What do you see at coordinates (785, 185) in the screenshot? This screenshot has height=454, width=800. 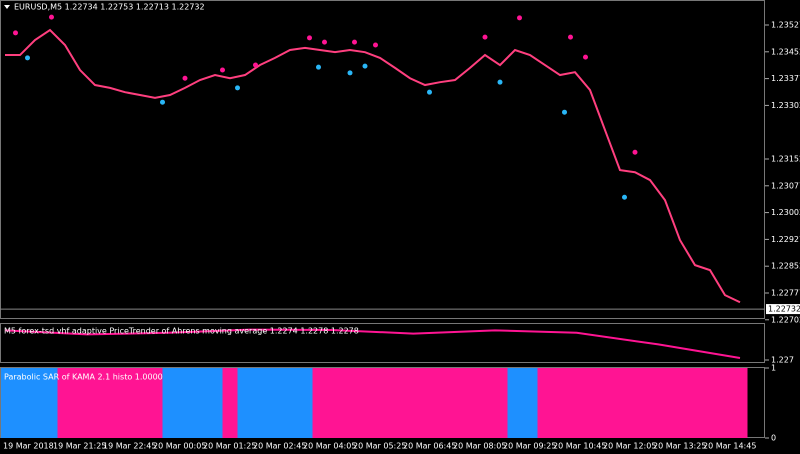 I see `y-tick-label: 1.23077` at bounding box center [785, 185].